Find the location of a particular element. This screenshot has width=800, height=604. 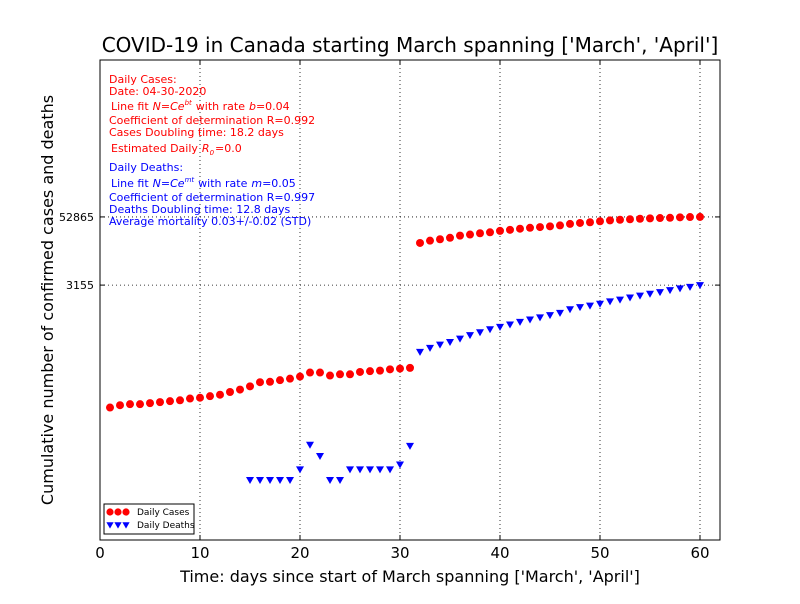

cases-fit-var: b is located at coordinates (252, 106).